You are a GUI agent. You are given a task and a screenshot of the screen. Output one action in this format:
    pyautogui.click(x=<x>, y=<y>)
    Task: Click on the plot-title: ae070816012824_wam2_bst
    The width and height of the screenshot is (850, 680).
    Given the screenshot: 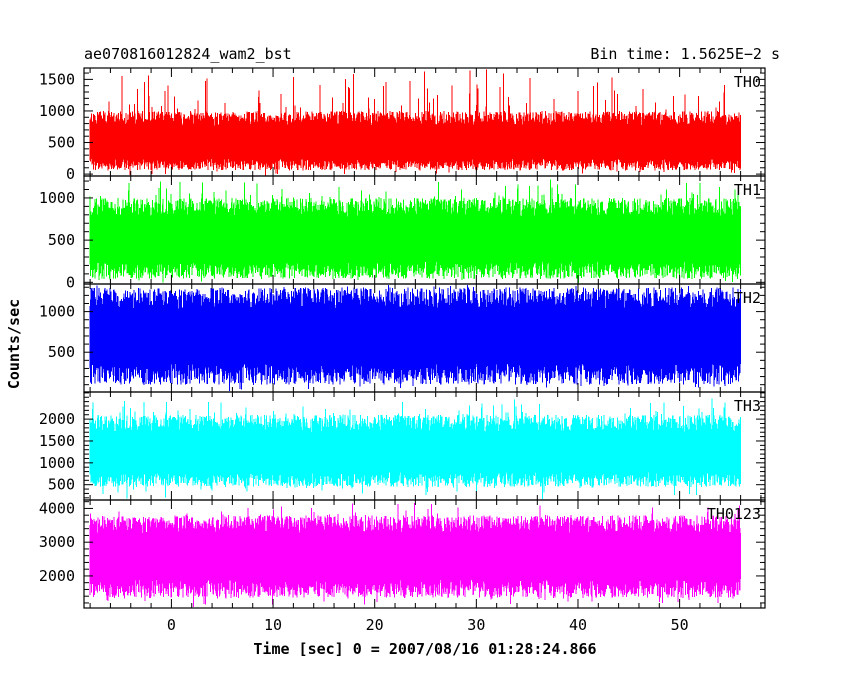 What is the action you would take?
    pyautogui.click(x=188, y=54)
    